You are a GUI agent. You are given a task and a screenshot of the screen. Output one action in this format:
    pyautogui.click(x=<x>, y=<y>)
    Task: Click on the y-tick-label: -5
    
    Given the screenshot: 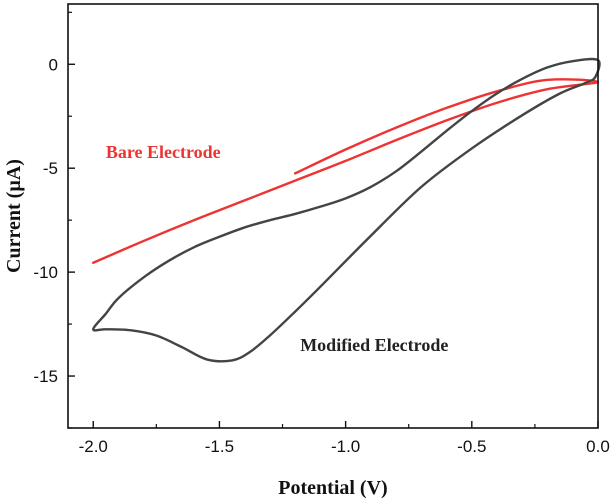 What is the action you would take?
    pyautogui.click(x=50, y=168)
    